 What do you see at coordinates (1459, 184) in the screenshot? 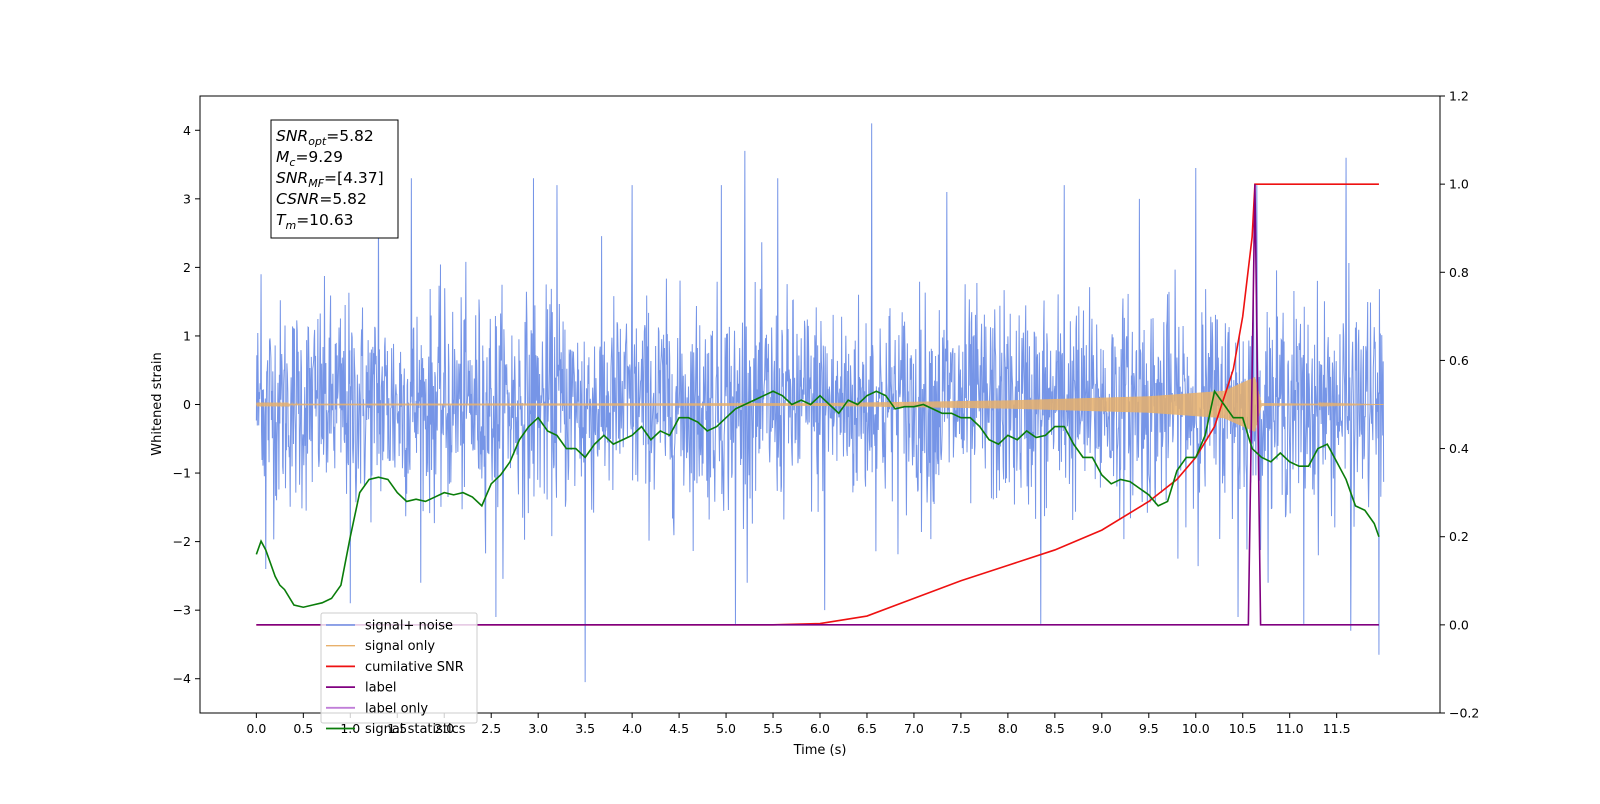
I see `right-y-tick-label: 1.0` at bounding box center [1459, 184].